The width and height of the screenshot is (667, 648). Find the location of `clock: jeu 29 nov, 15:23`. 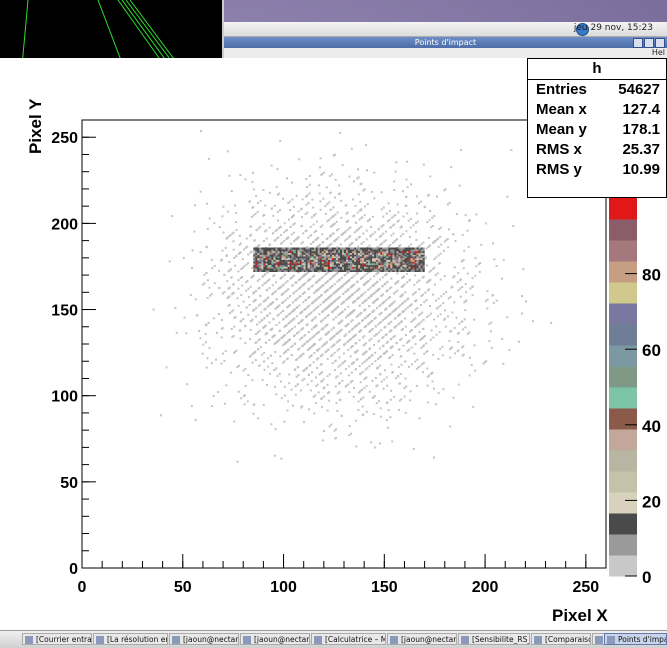

clock: jeu 29 nov, 15:23 is located at coordinates (613, 28).